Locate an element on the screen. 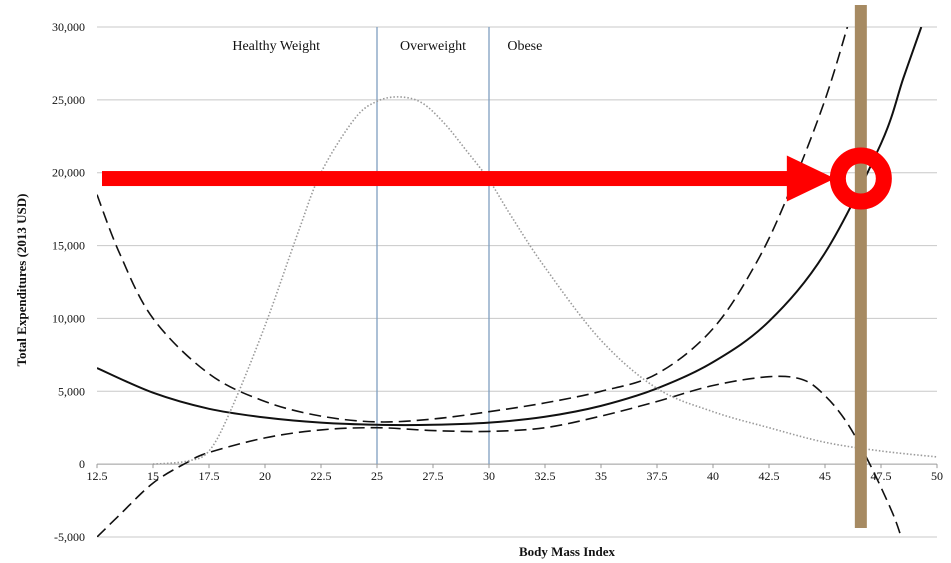 This screenshot has width=951, height=563. x-tick-label: 42.5 is located at coordinates (769, 476).